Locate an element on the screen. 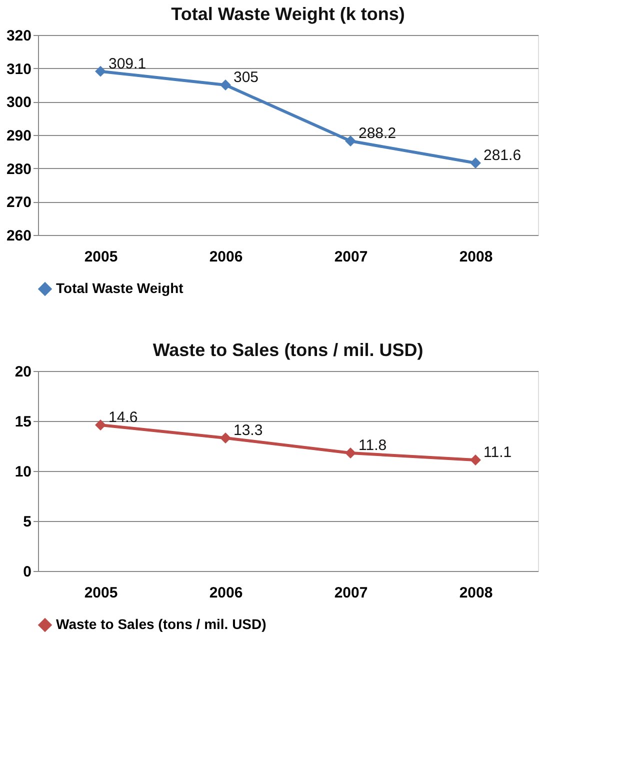  data-label: 13.3 is located at coordinates (248, 430).